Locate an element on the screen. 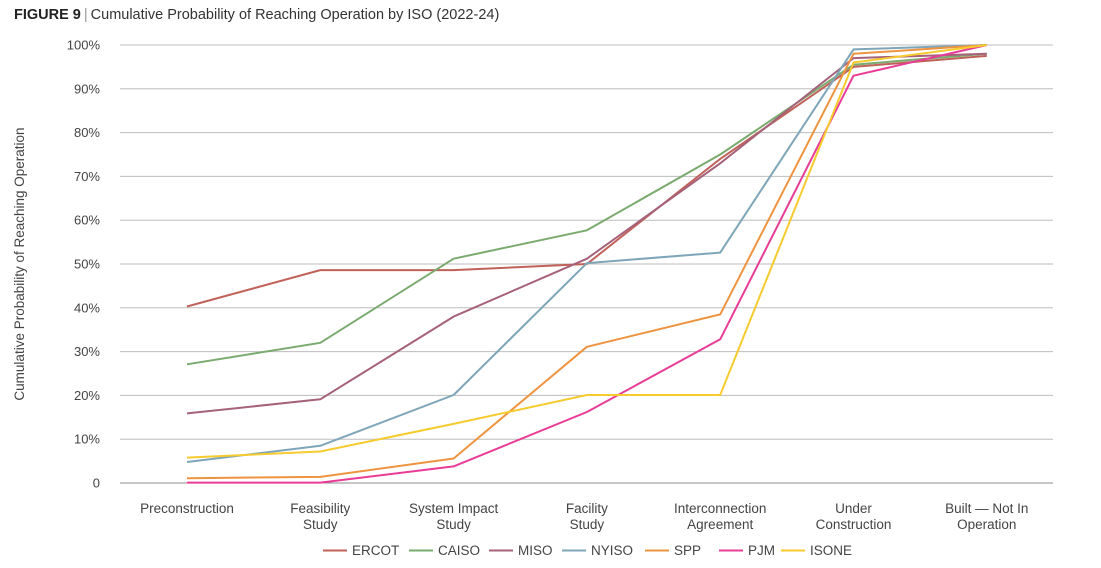 The width and height of the screenshot is (1101, 568). y-tick-label: 100% is located at coordinates (84, 45).